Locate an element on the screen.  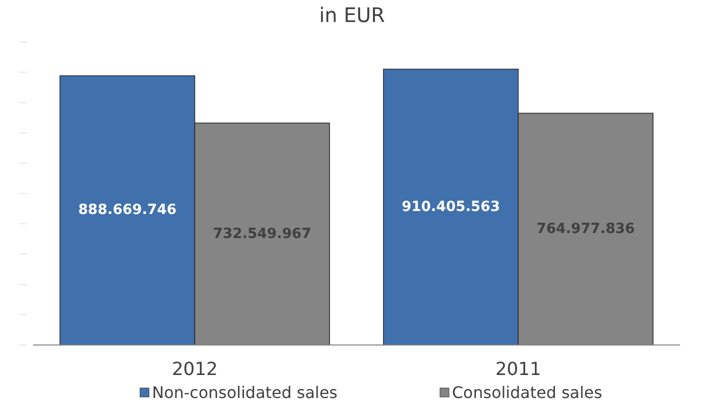
data-label: 888.669.746 is located at coordinates (127, 210).